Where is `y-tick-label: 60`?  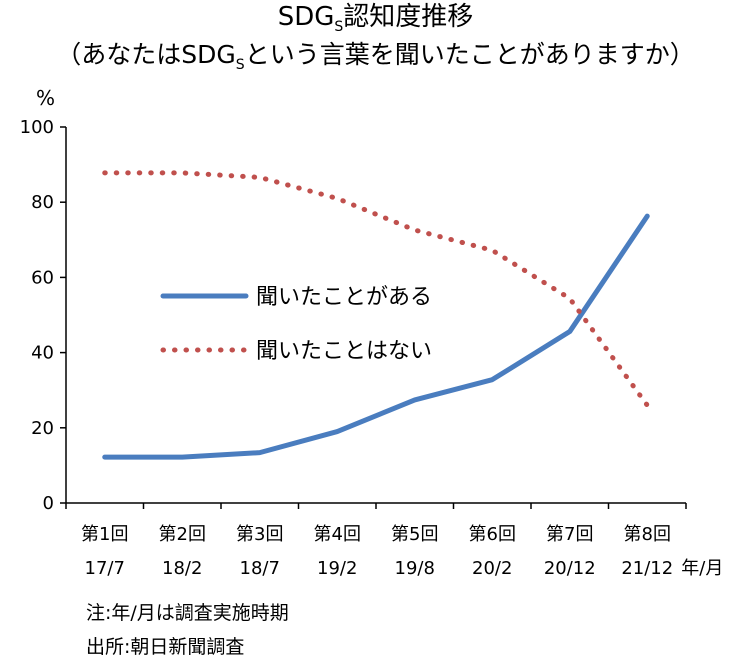 y-tick-label: 60 is located at coordinates (42, 277).